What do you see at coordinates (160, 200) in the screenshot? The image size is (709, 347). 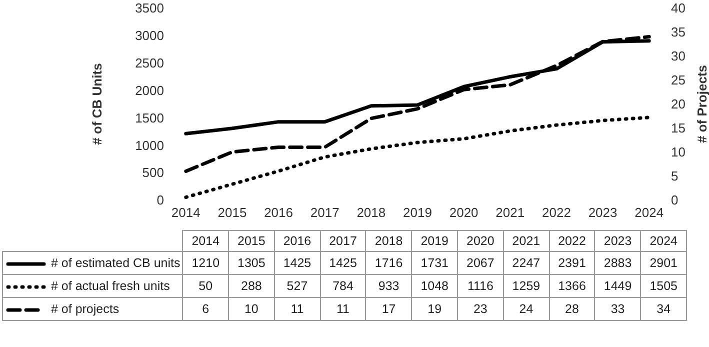 I see `y-tick-label: 0` at bounding box center [160, 200].